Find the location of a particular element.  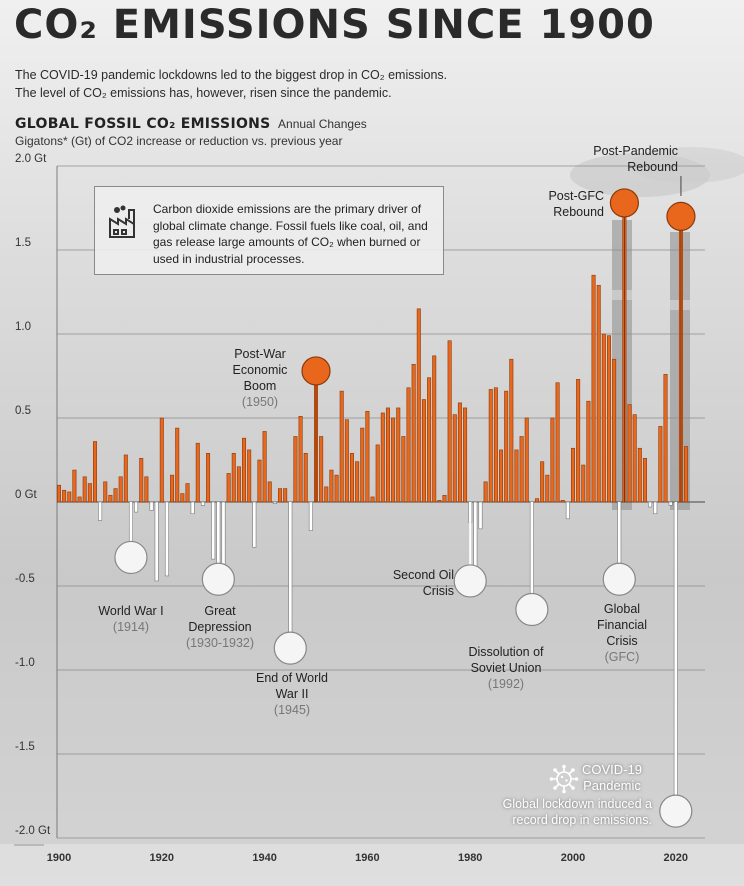

annotation-depression: Great Depression (1930-1932) is located at coordinates (220, 627).